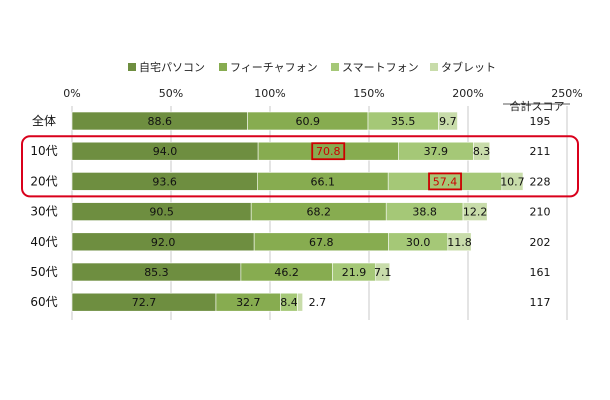 The width and height of the screenshot is (610, 400). I want to click on value-label-4-2: 30.0, so click(418, 242).